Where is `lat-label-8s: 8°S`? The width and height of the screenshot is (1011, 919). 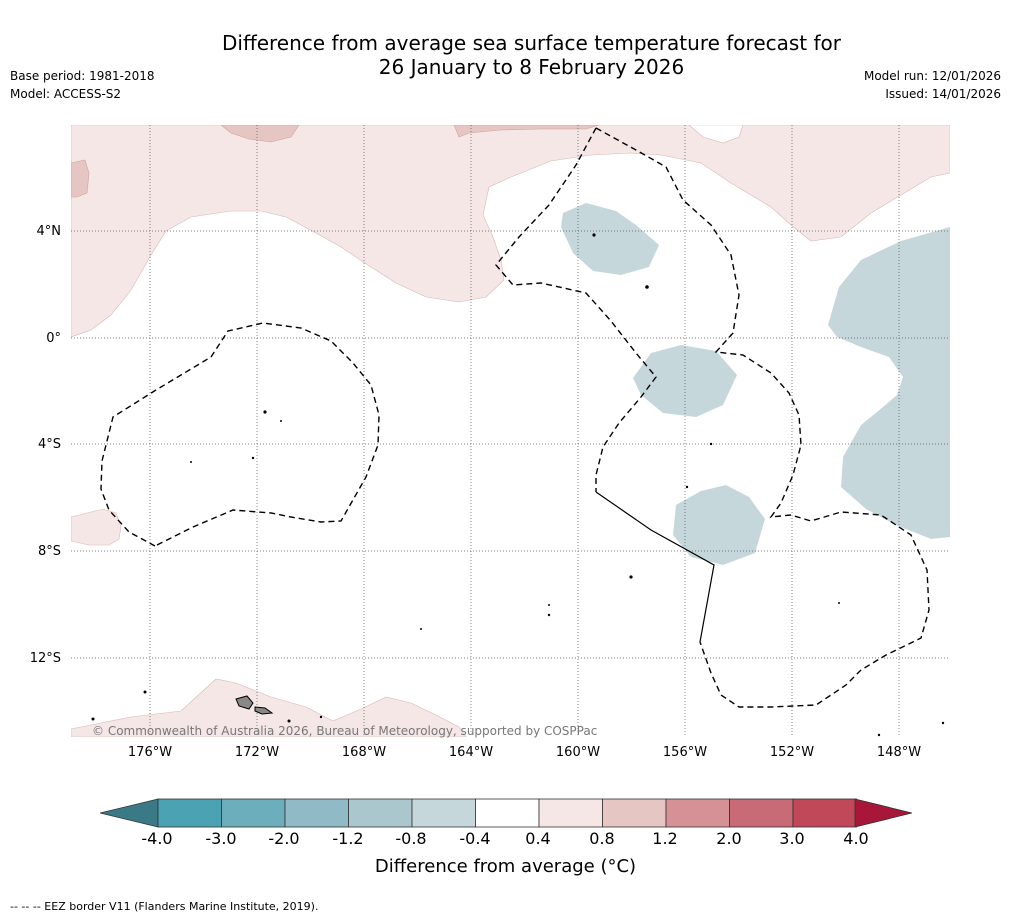 lat-label-8s: 8°S is located at coordinates (49, 551).